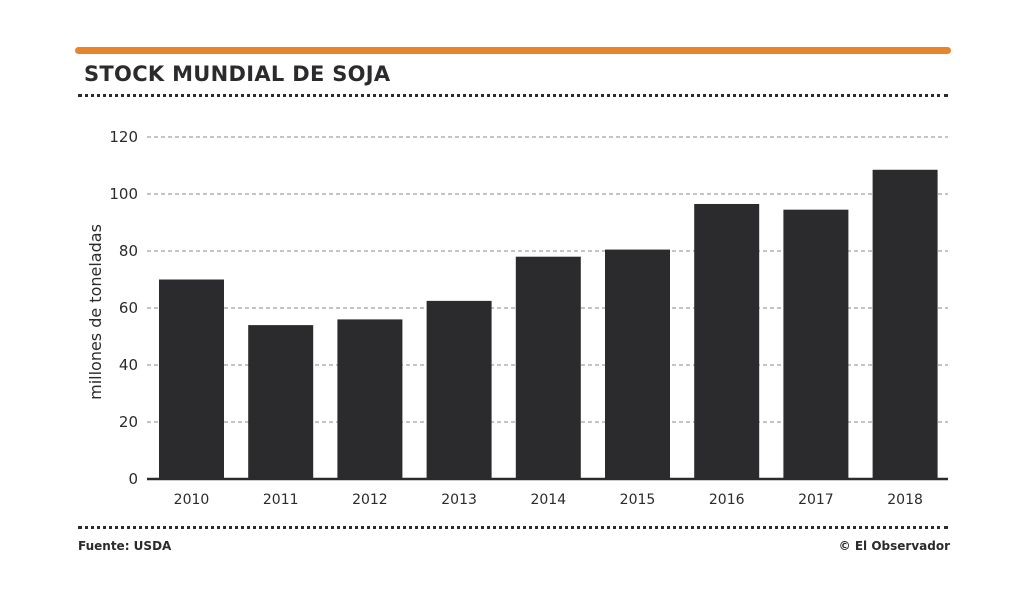 The height and width of the screenshot is (597, 1024). What do you see at coordinates (727, 341) in the screenshot?
I see `bar-2016` at bounding box center [727, 341].